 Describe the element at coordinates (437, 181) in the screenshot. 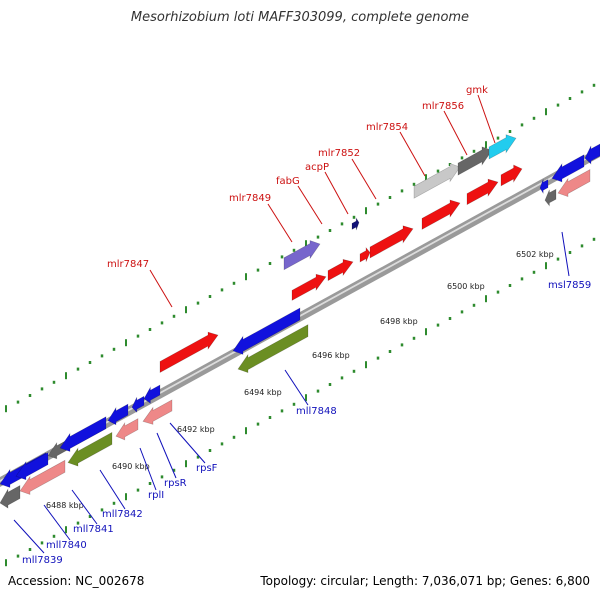

I see `gene-mlr7854-lane2` at that location.